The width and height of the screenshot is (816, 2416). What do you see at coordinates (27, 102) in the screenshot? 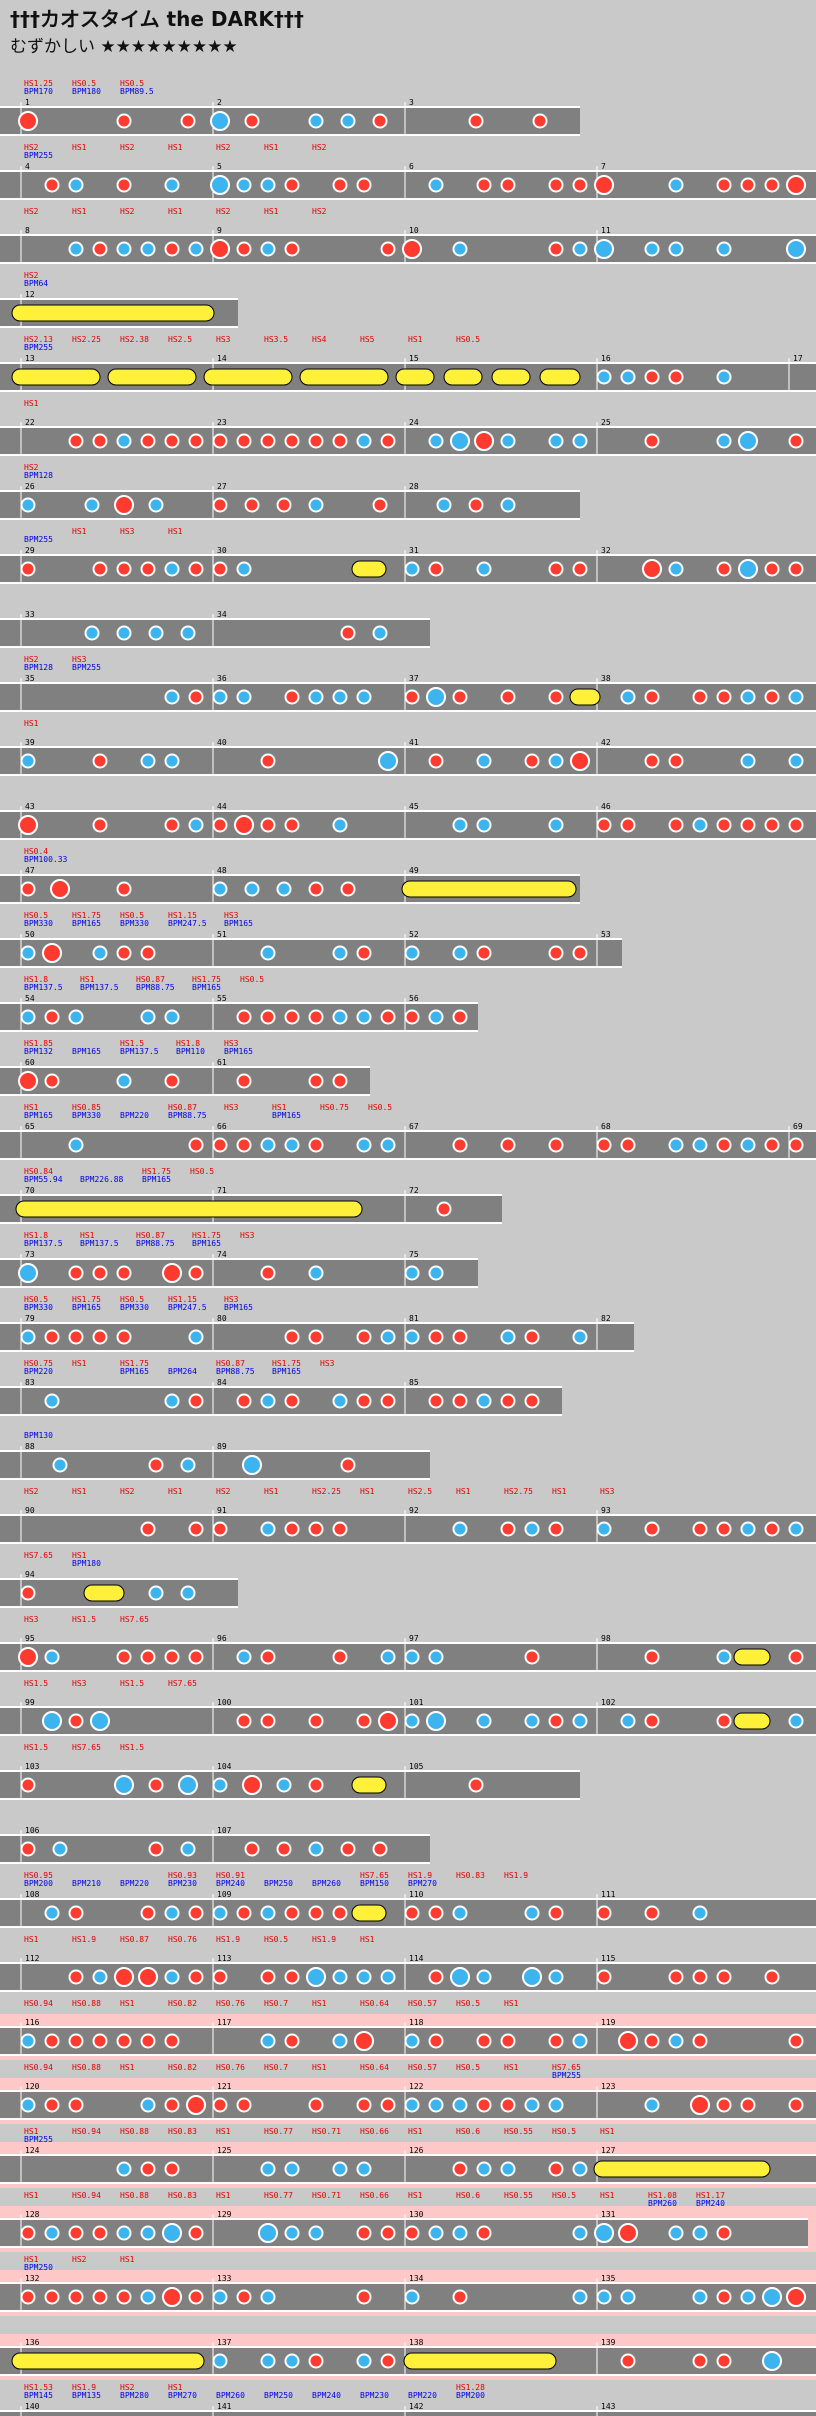
I see `measure-number: 1` at bounding box center [27, 102].